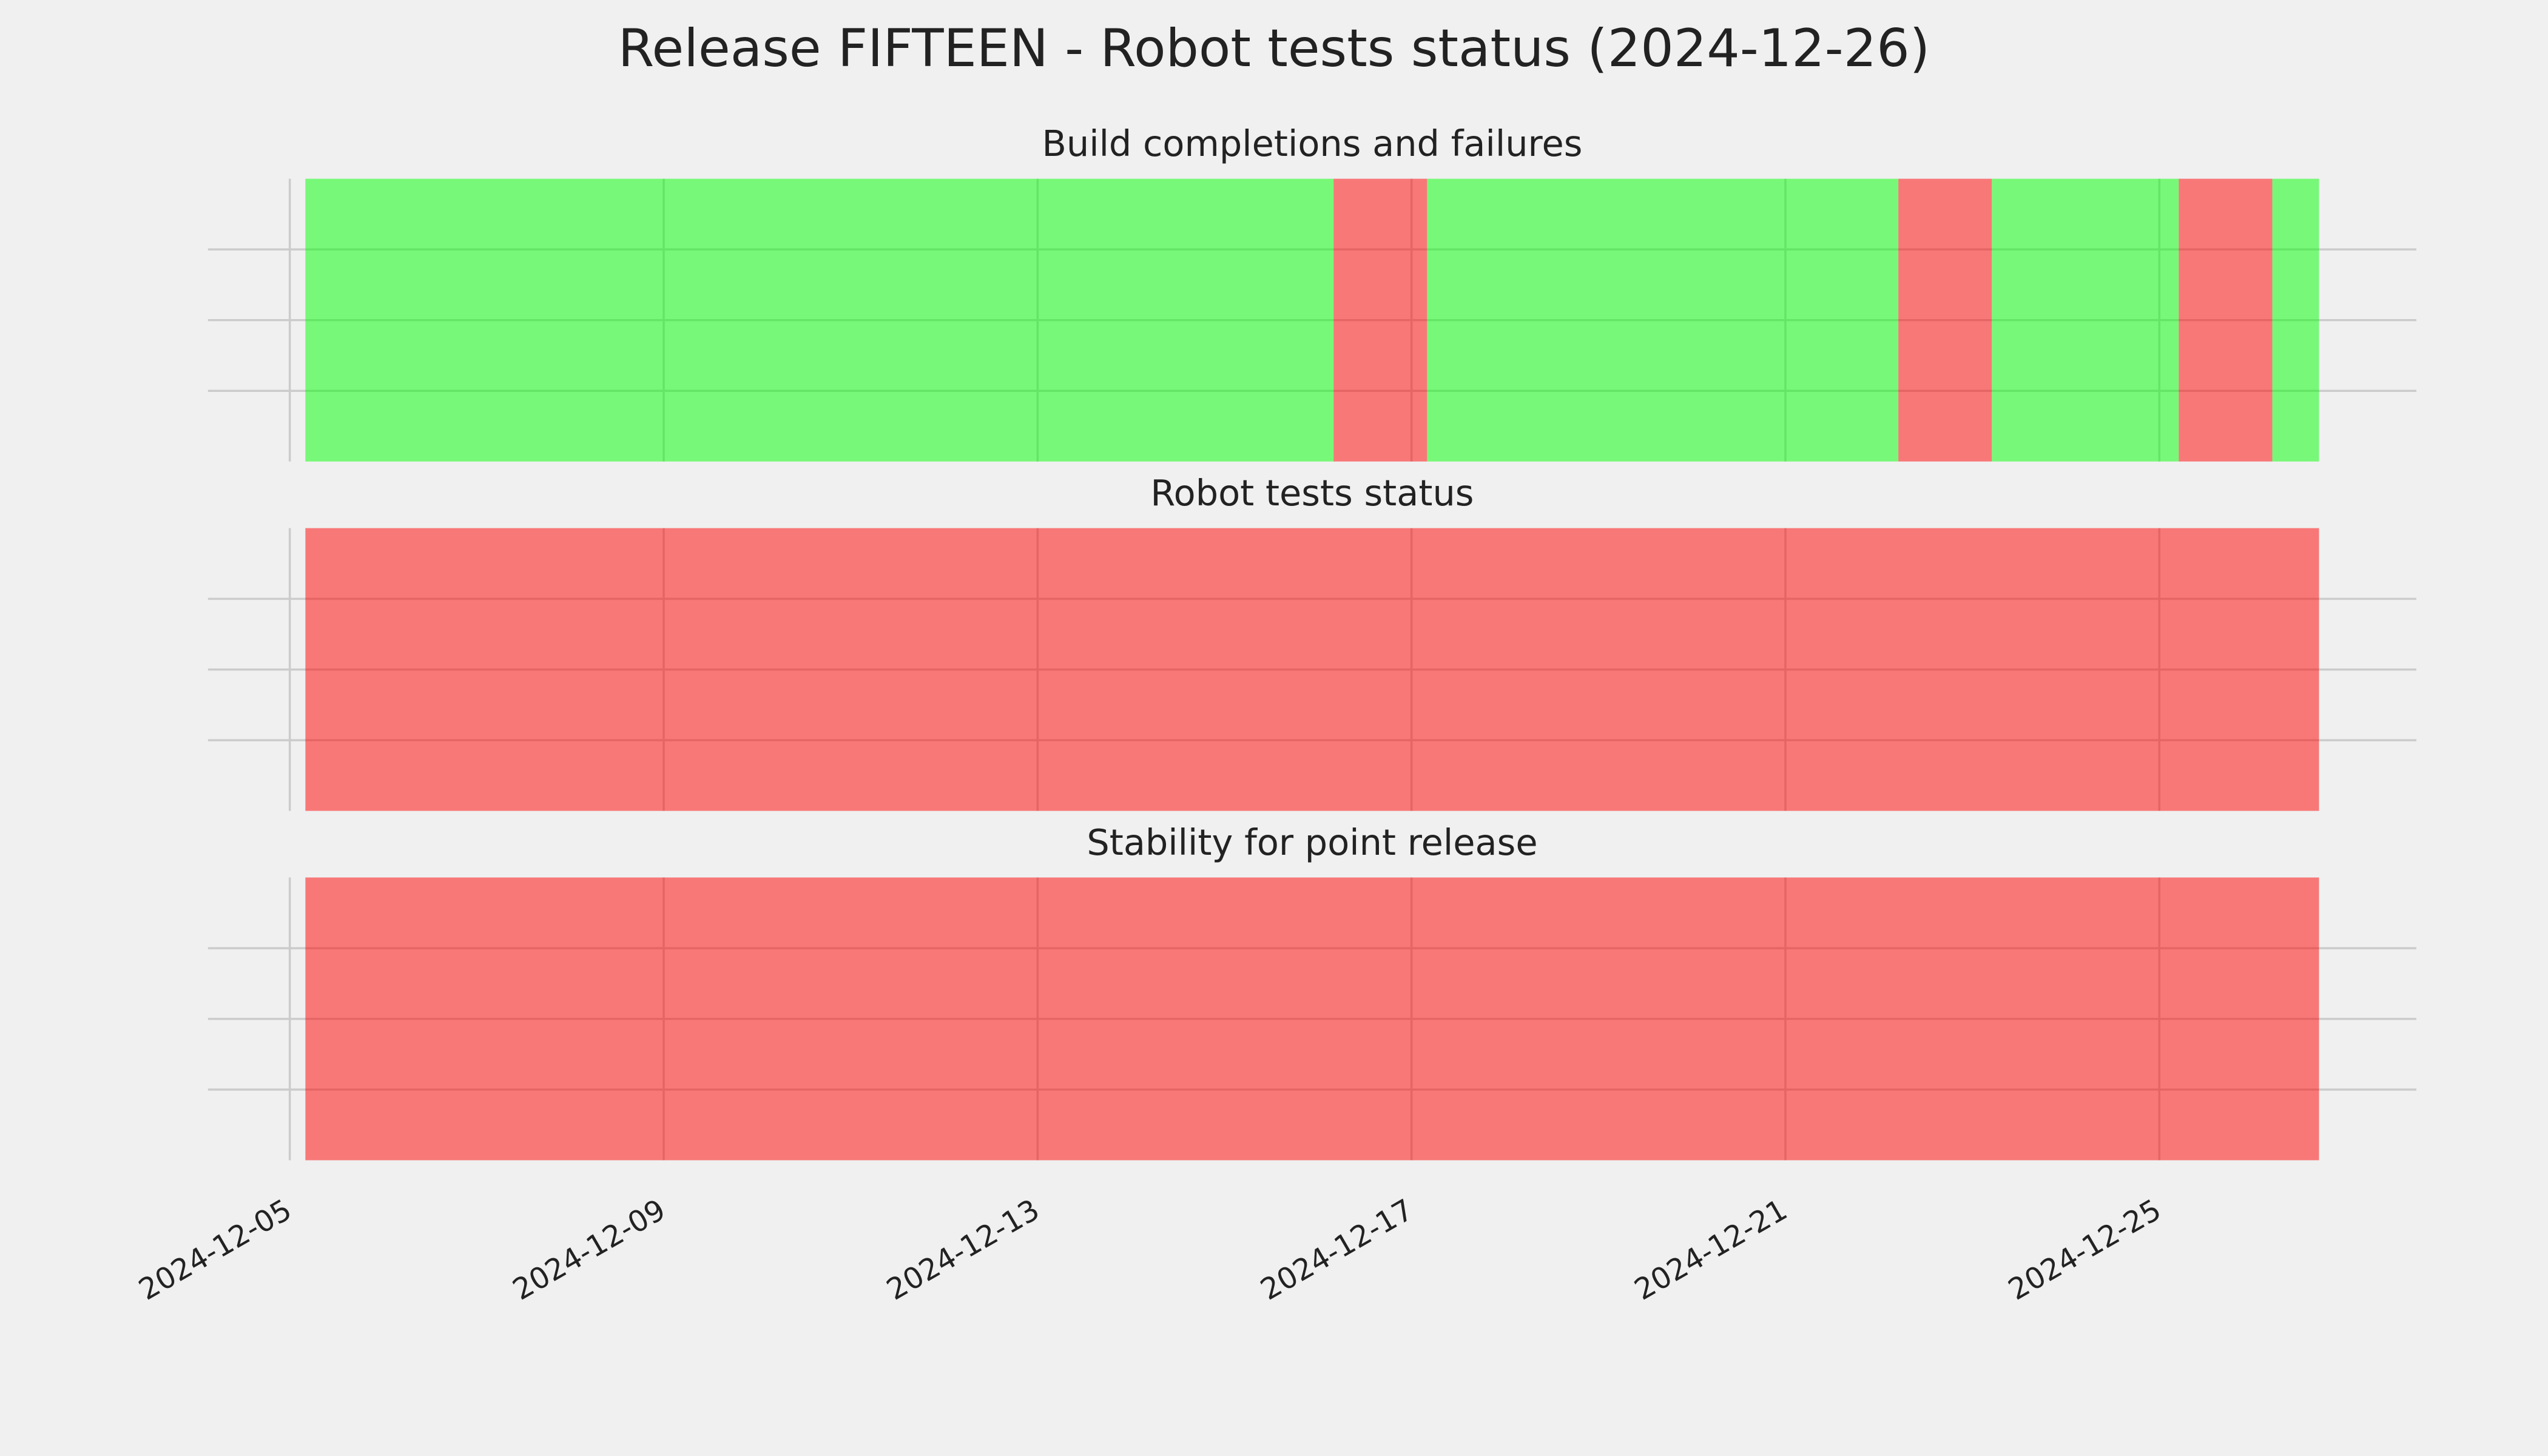 The width and height of the screenshot is (2548, 1456). I want to click on panel-title: Build completions and failures, so click(1312, 143).